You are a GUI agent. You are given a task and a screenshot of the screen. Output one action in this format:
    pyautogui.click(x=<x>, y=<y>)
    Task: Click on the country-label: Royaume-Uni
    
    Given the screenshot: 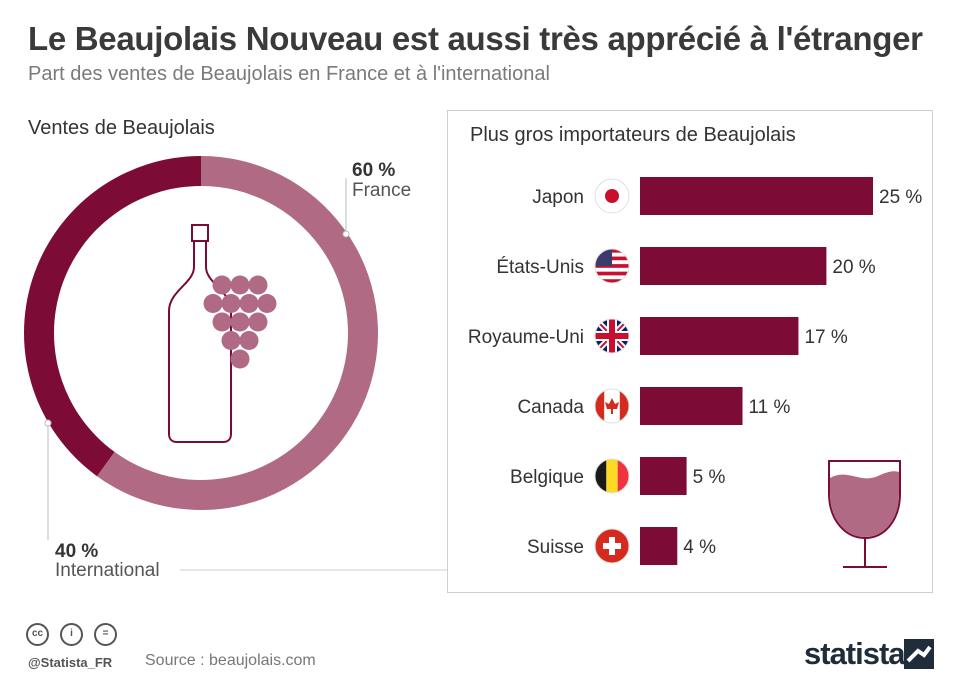 What is the action you would take?
    pyautogui.click(x=526, y=337)
    